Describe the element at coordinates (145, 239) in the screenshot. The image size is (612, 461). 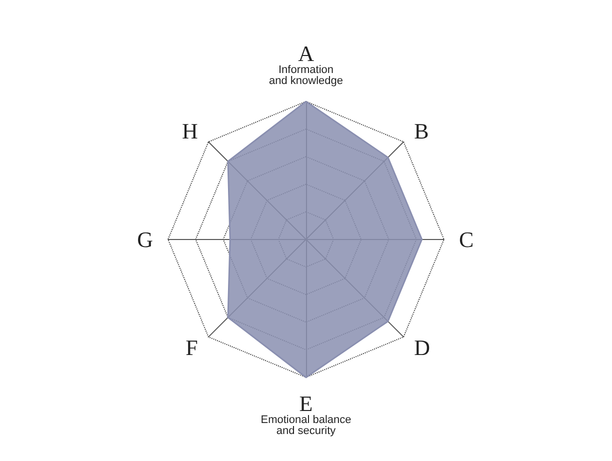
I see `spoke-label: G` at that location.